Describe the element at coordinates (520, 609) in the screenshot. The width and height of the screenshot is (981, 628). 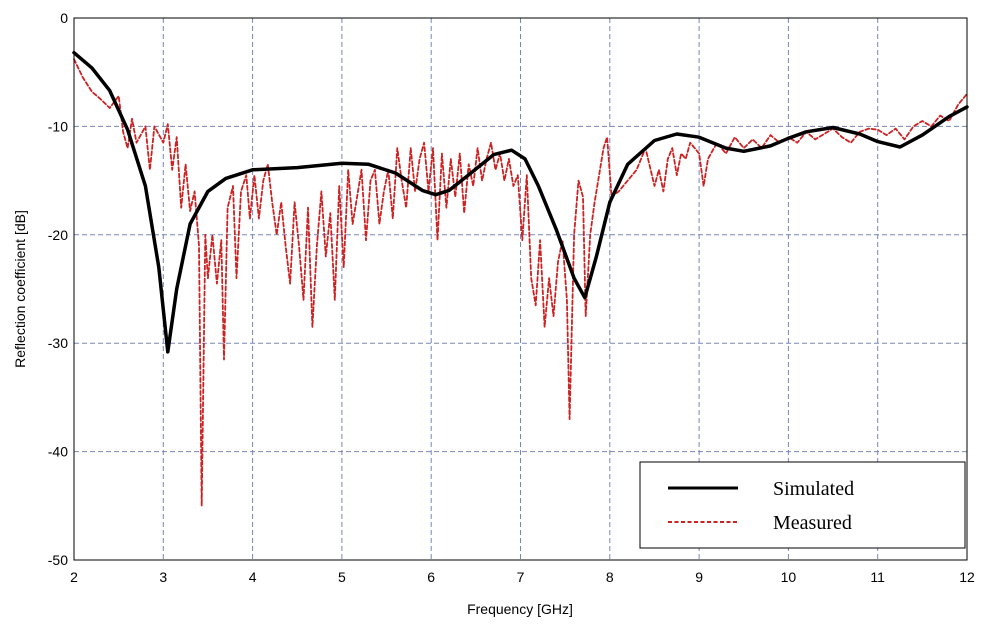
I see `x-axis-title: Frequency [GHz]` at that location.